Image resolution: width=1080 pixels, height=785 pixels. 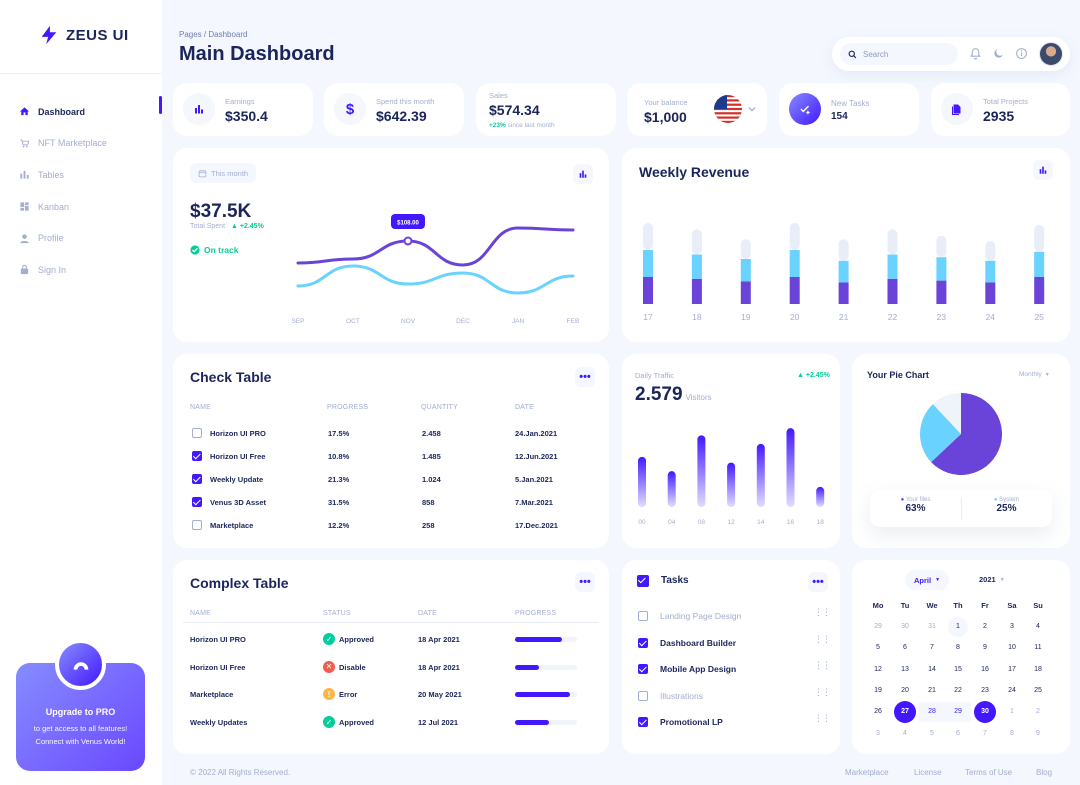 What do you see at coordinates (213, 34) in the screenshot?
I see `breadcrumb: Pages / Dashboard` at bounding box center [213, 34].